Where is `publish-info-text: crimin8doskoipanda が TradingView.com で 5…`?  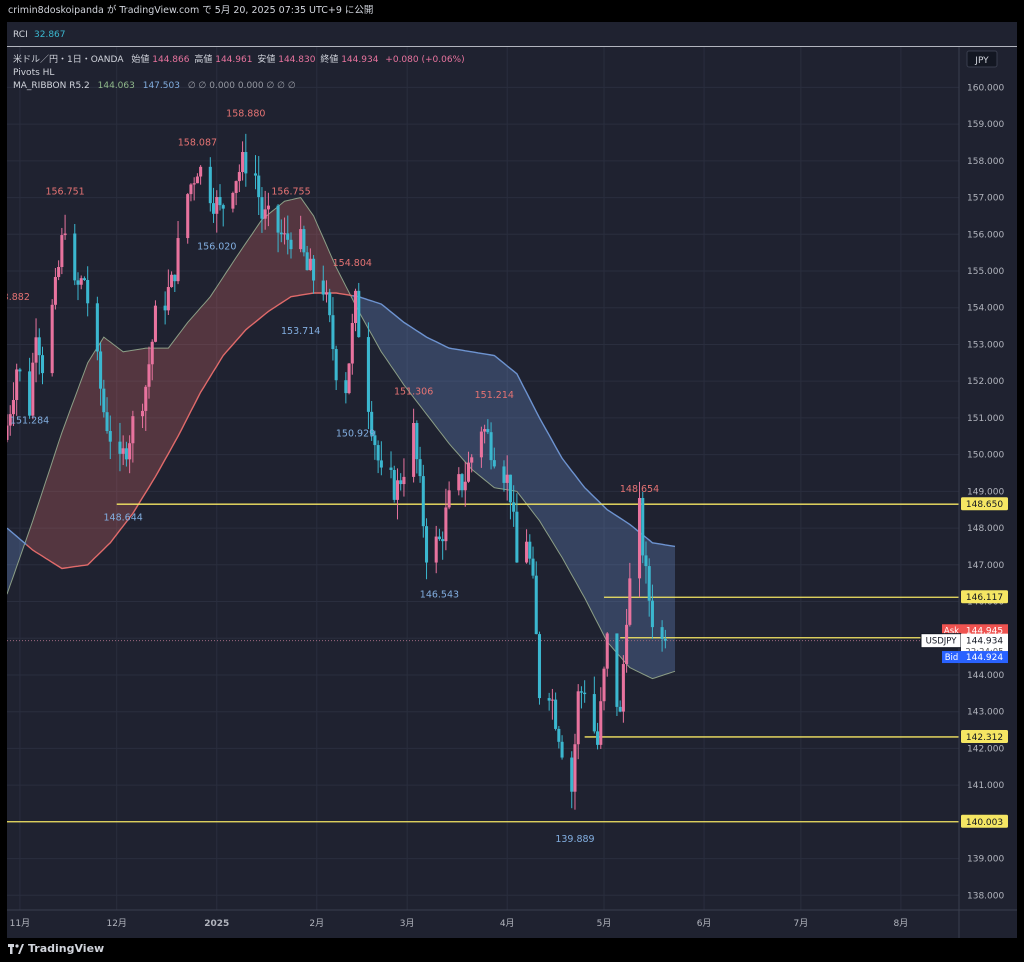
publish-info-text: crimin8doskoipanda が TradingView.com で 5… is located at coordinates (191, 10).